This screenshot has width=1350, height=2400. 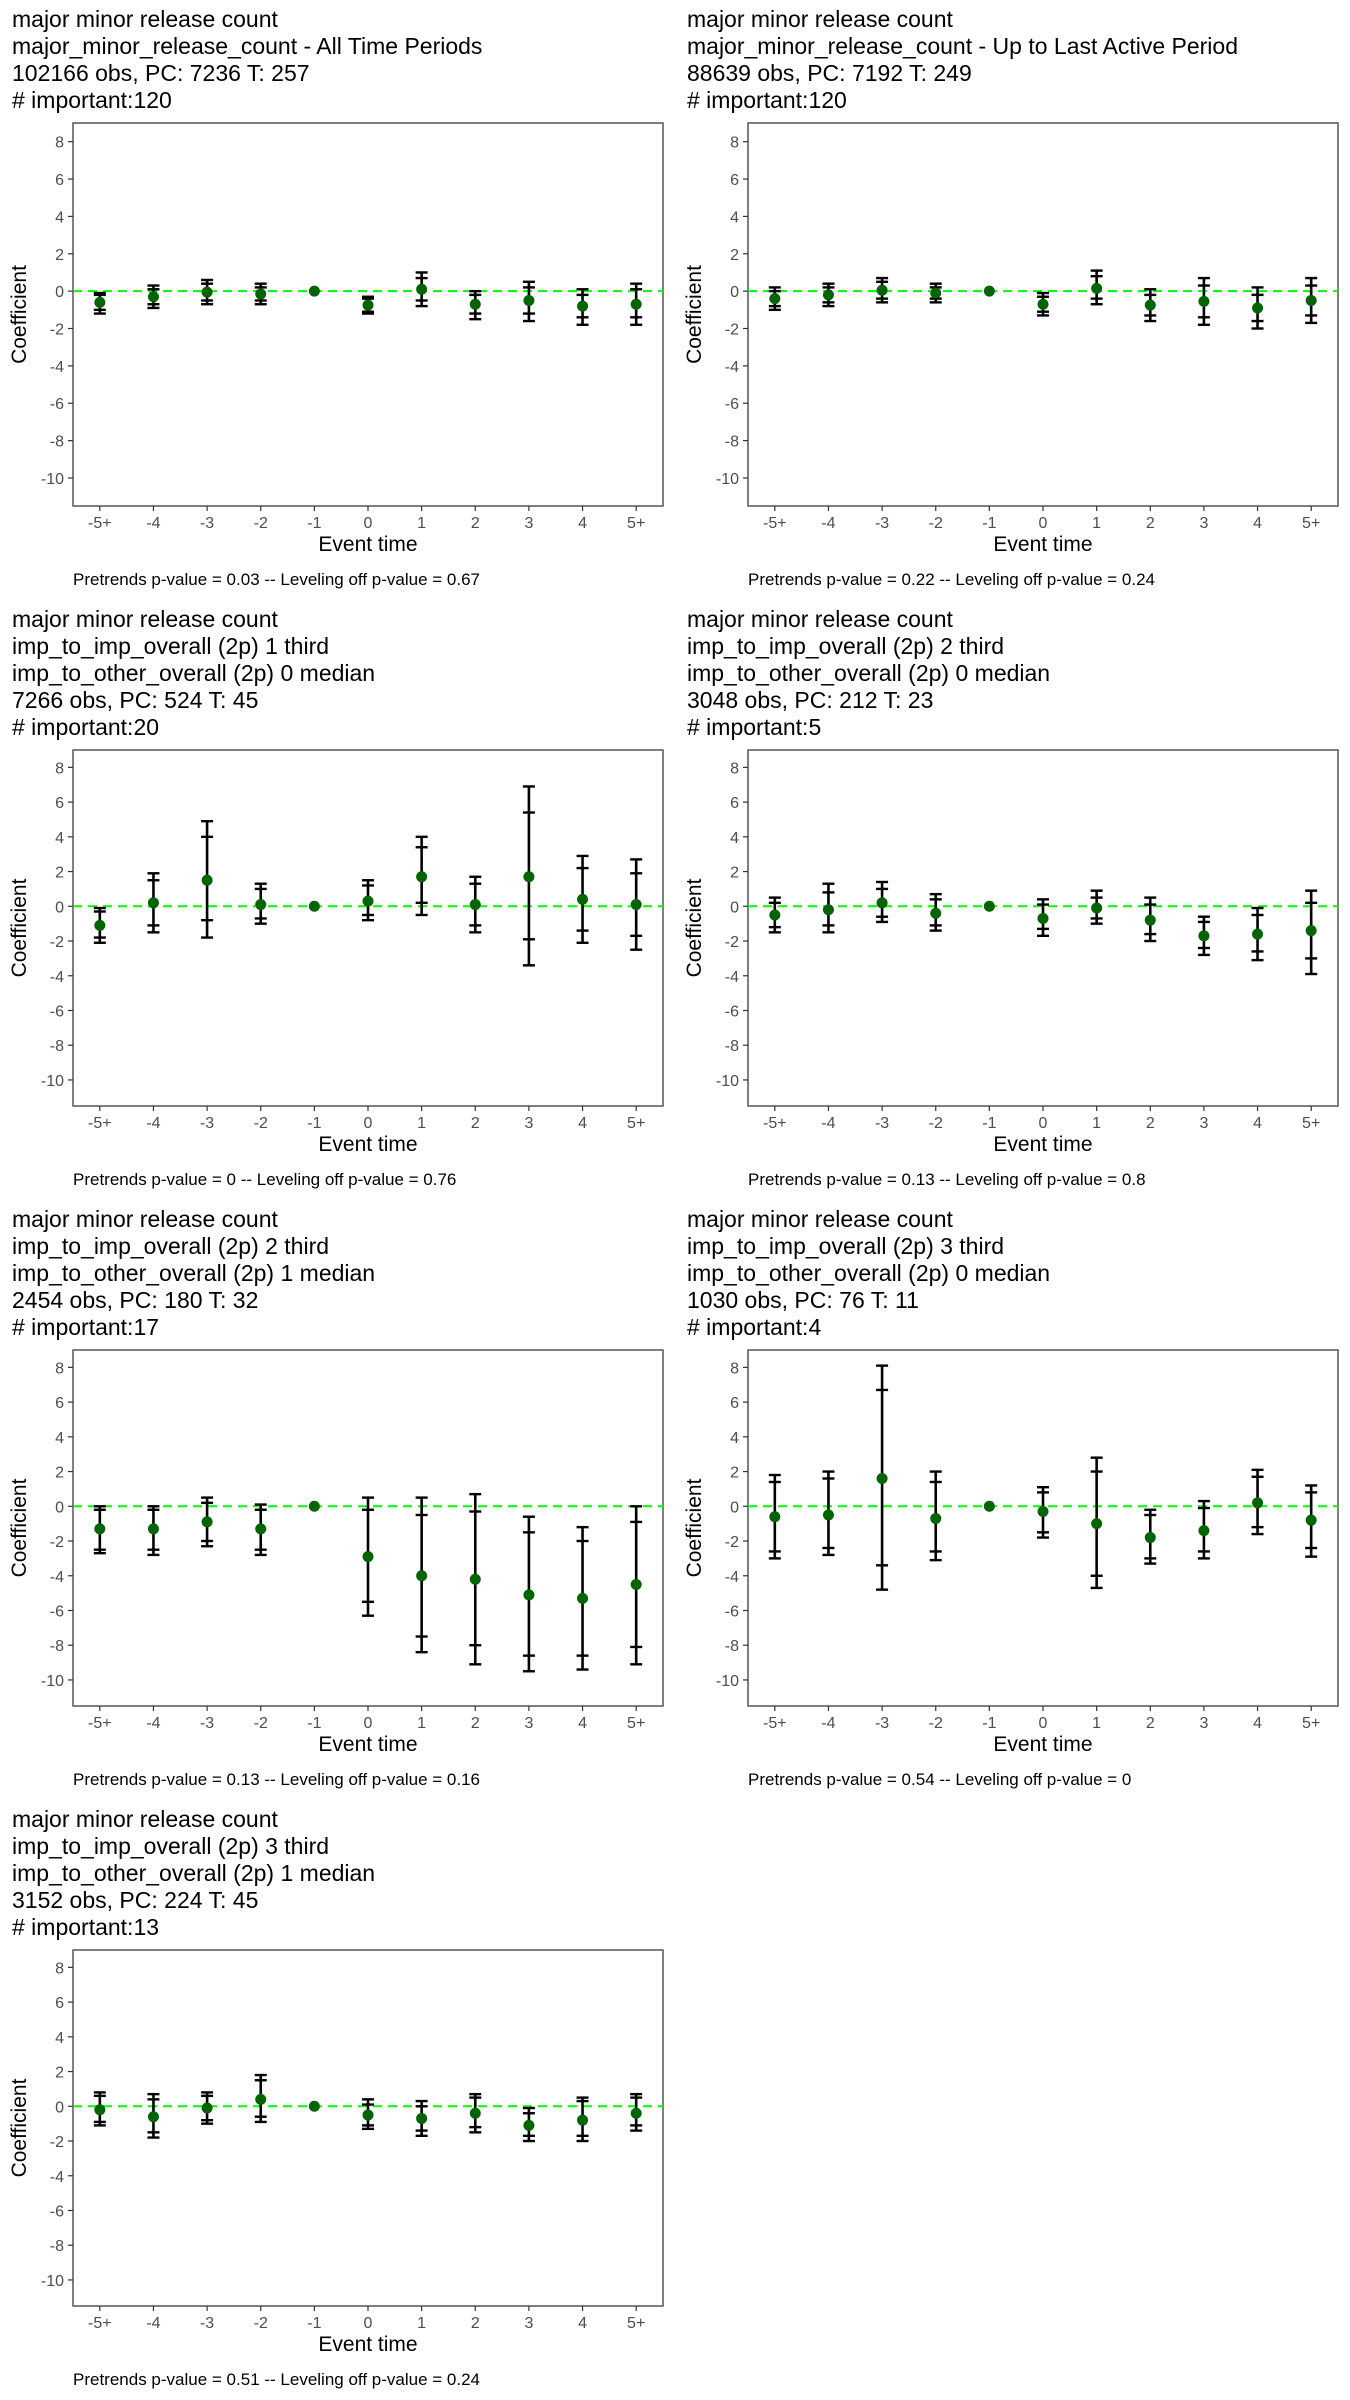 I want to click on chart-title-line: imp_to_other_overall (2p) 0 median, so click(x=869, y=673).